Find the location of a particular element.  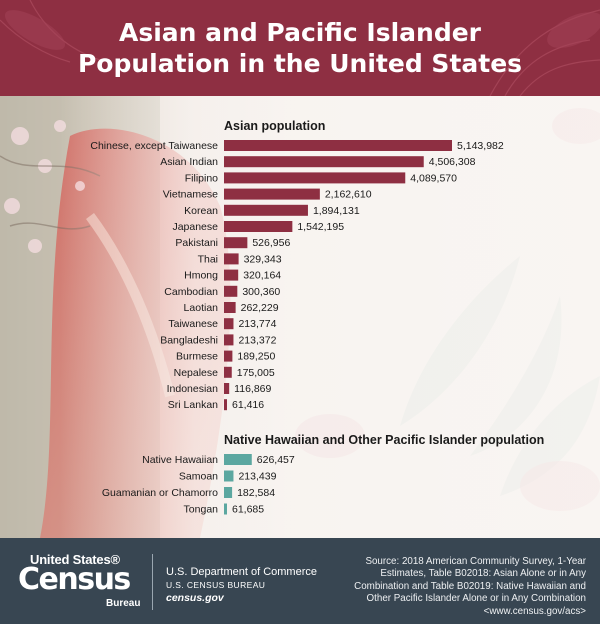

value-label: 213,372 is located at coordinates (257, 340).